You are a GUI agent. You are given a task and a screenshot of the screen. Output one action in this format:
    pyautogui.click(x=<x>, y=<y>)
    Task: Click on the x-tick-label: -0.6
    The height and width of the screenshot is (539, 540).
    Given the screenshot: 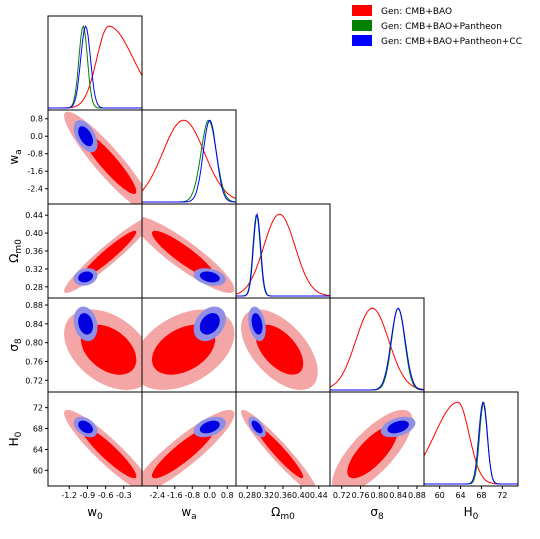 What is the action you would take?
    pyautogui.click(x=106, y=495)
    